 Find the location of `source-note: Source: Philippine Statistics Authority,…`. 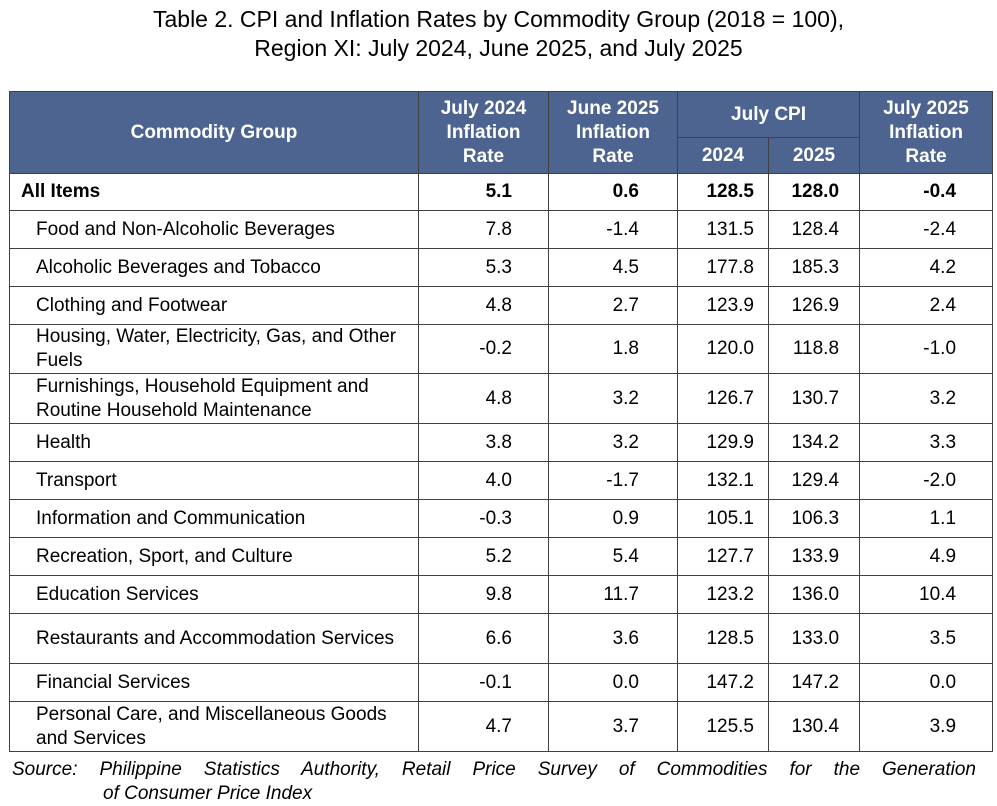

source-note: Source: Philippine Statistics Authority,… is located at coordinates (494, 782).